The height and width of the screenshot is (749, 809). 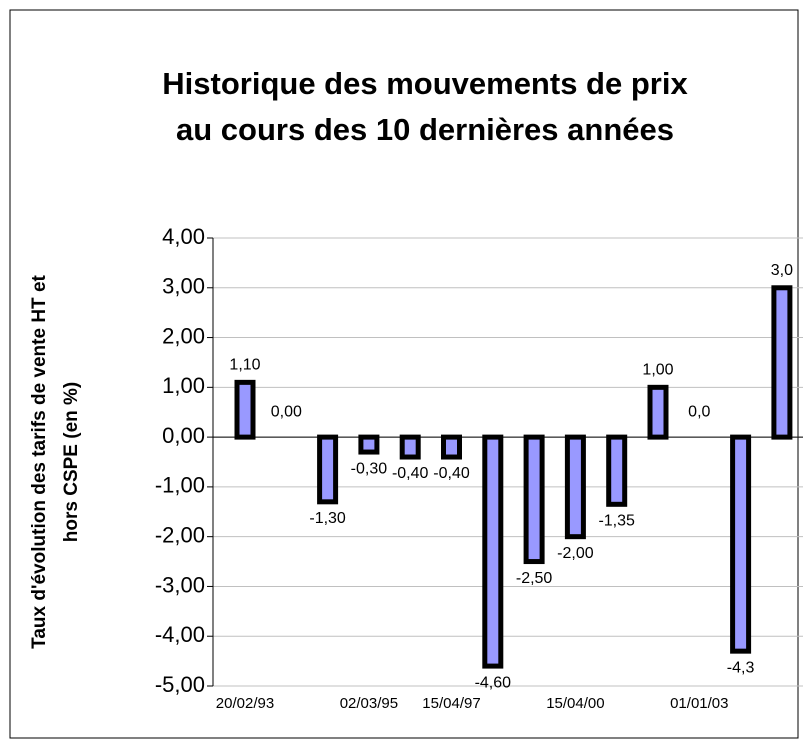 I want to click on y-tick-label: 3,00, so click(x=183, y=286).